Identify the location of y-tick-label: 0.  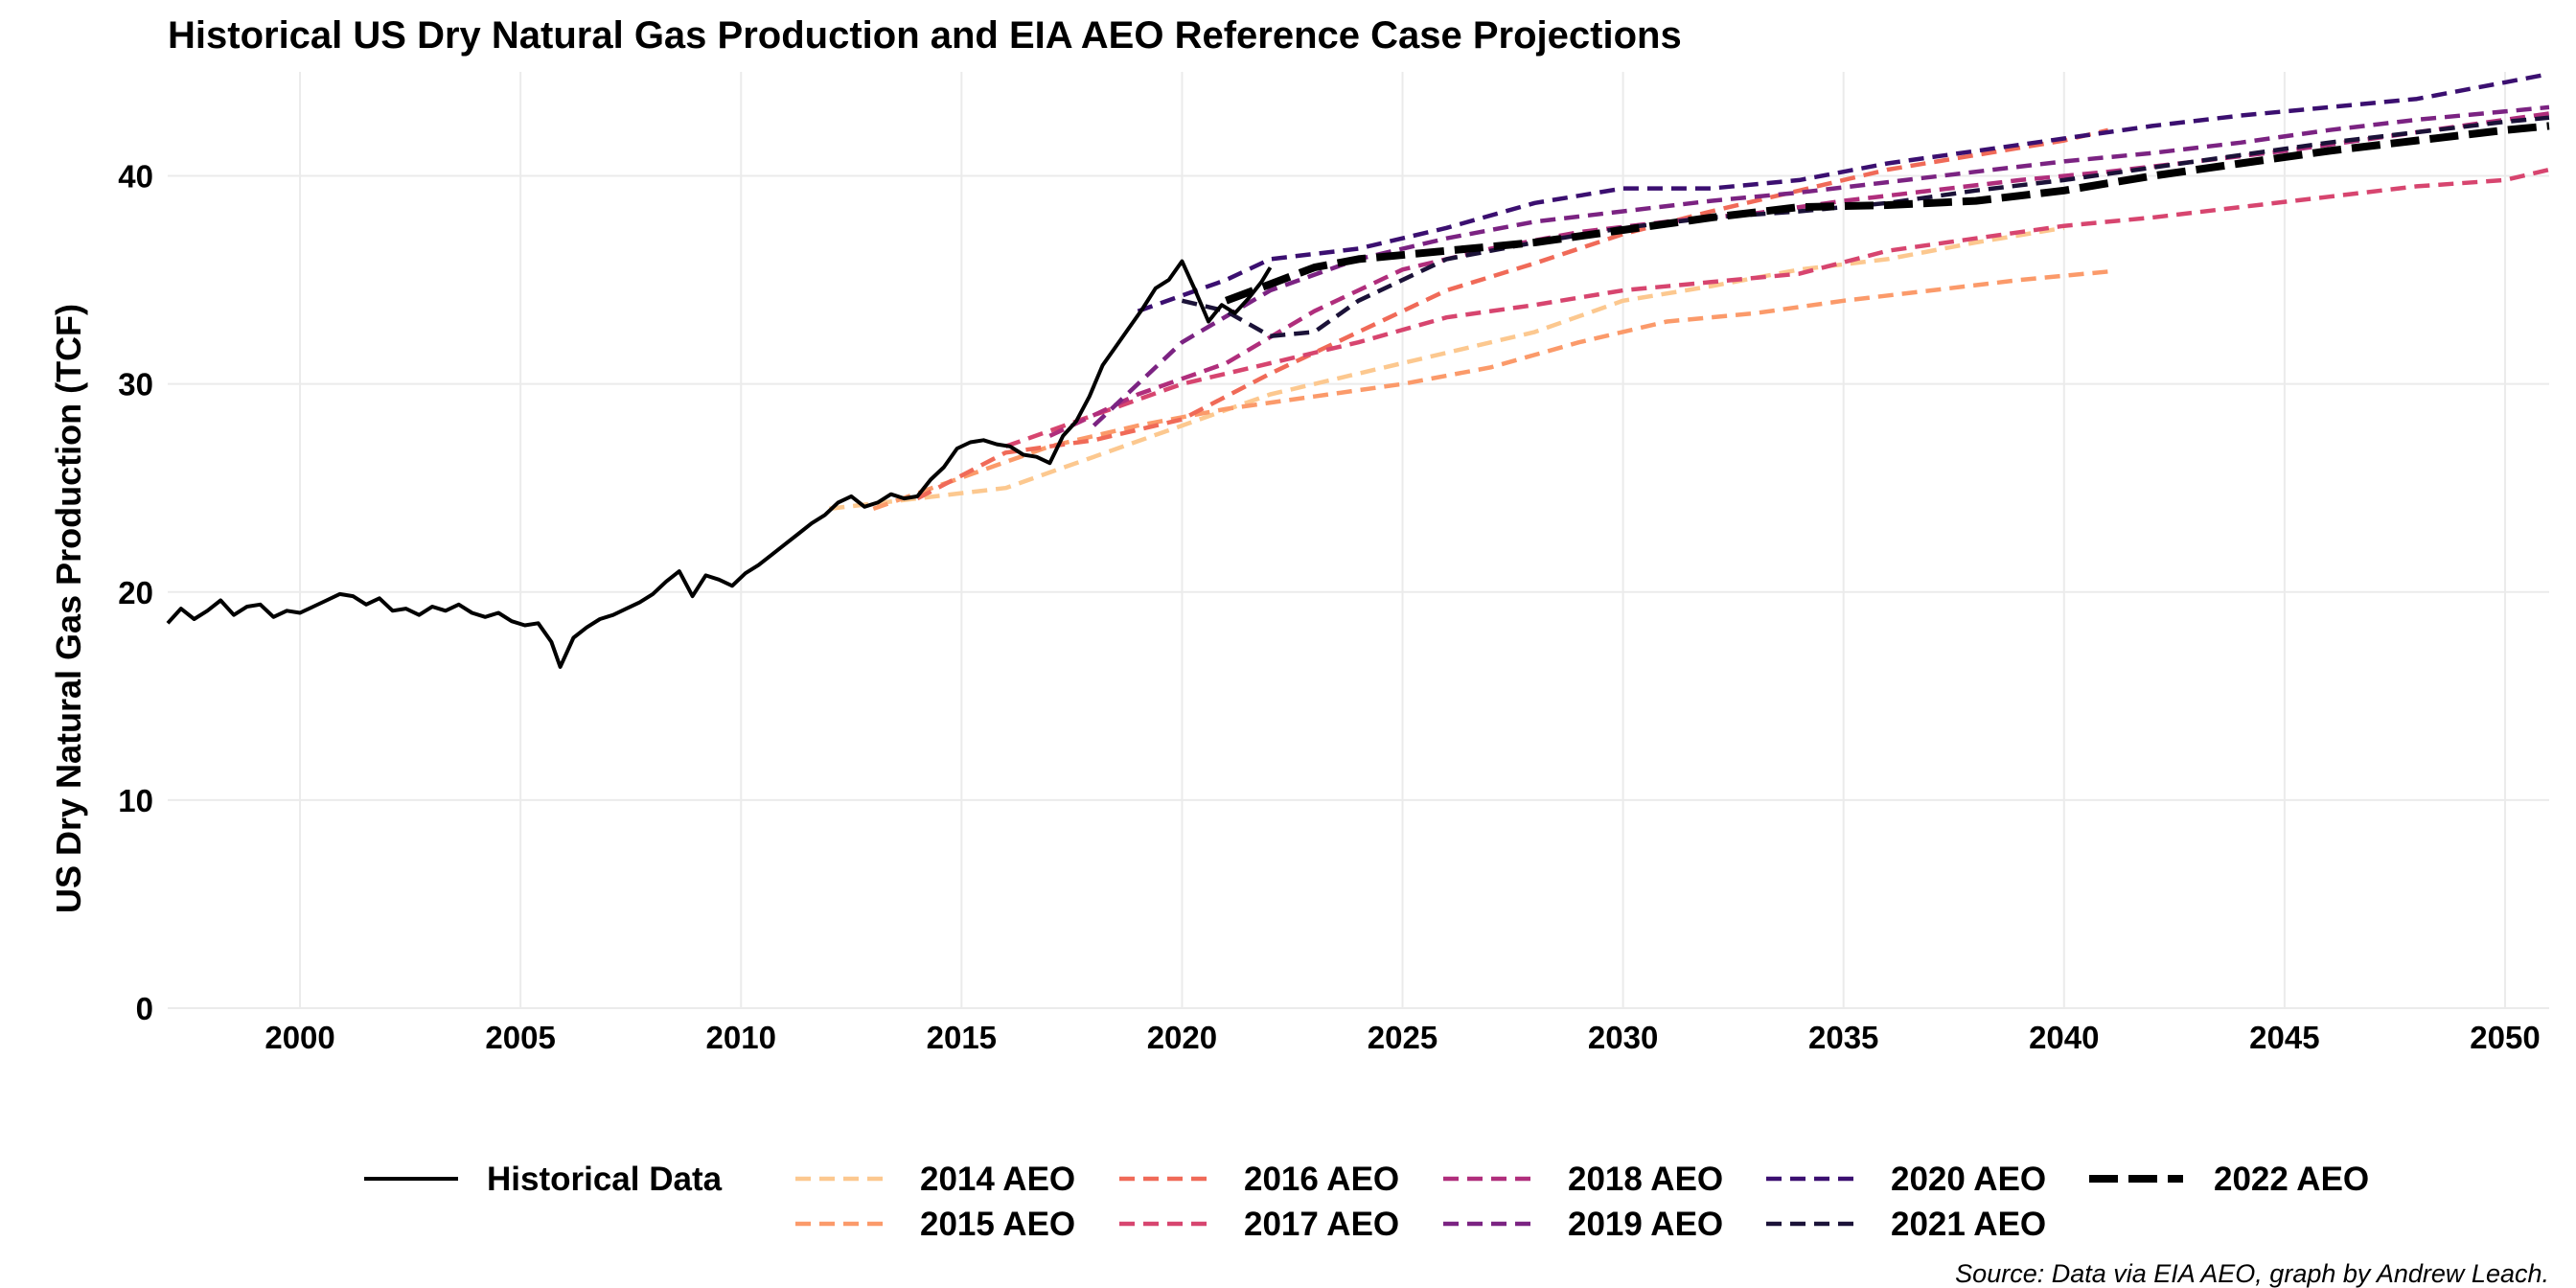
(144, 1008).